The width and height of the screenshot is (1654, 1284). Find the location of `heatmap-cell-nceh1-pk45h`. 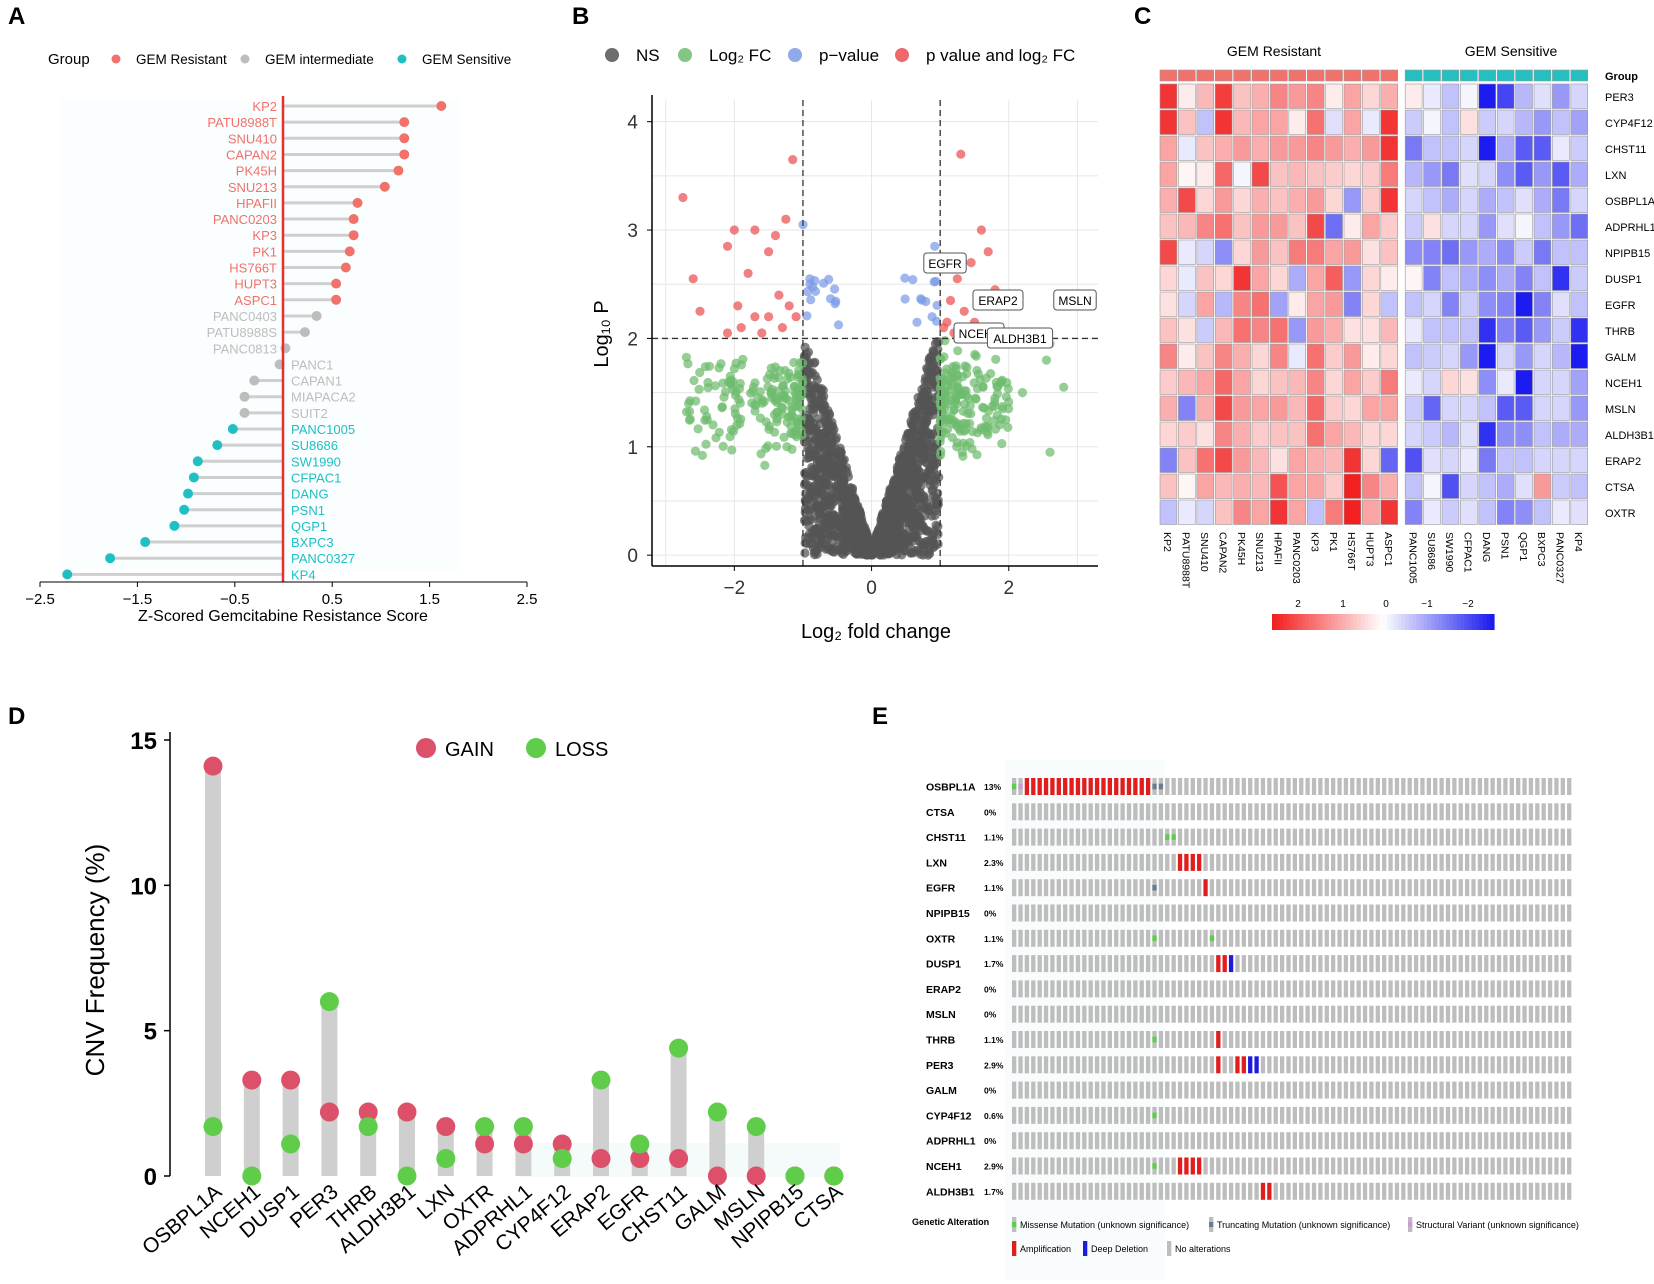

heatmap-cell-nceh1-pk45h is located at coordinates (1242, 382).